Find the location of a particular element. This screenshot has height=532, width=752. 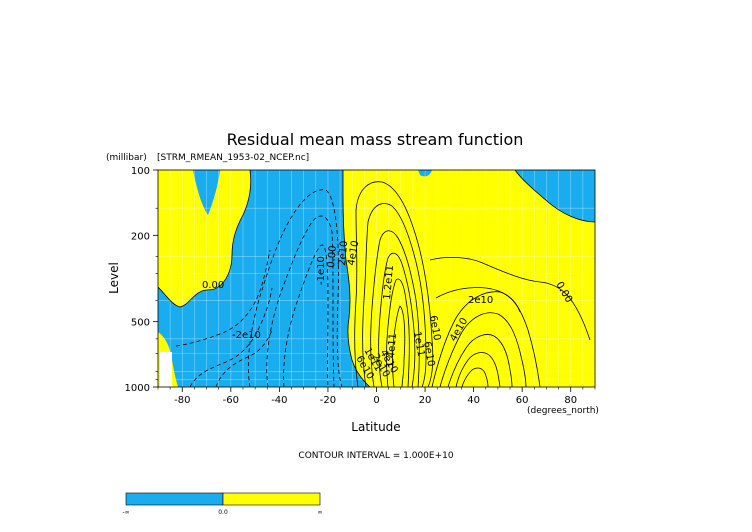

positive-region-main is located at coordinates (469, 278).